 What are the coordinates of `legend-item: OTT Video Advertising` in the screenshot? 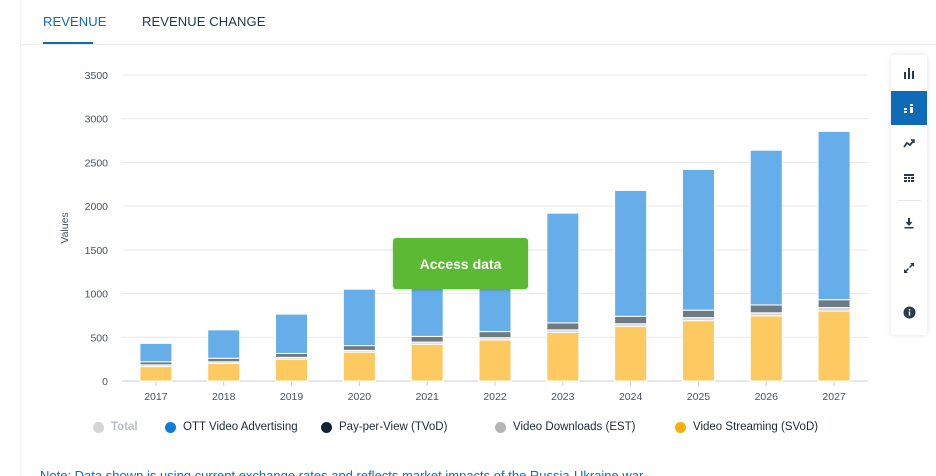 It's located at (231, 427).